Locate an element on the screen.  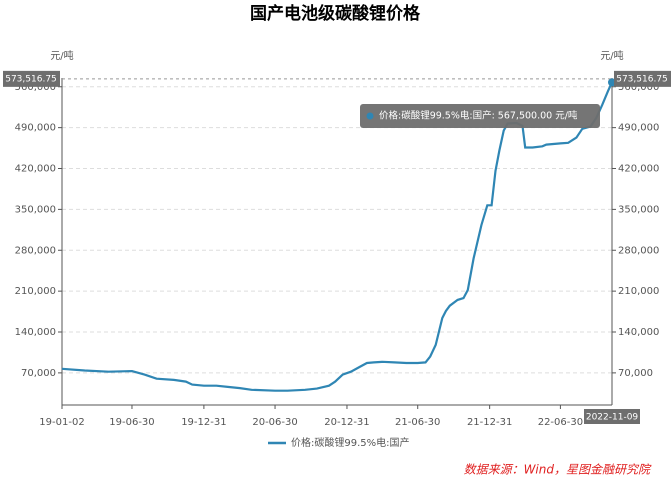
tooltip-text: 价格:碳酸锂99.5%电:国产: 567,500.00 元/吨 is located at coordinates (478, 116).